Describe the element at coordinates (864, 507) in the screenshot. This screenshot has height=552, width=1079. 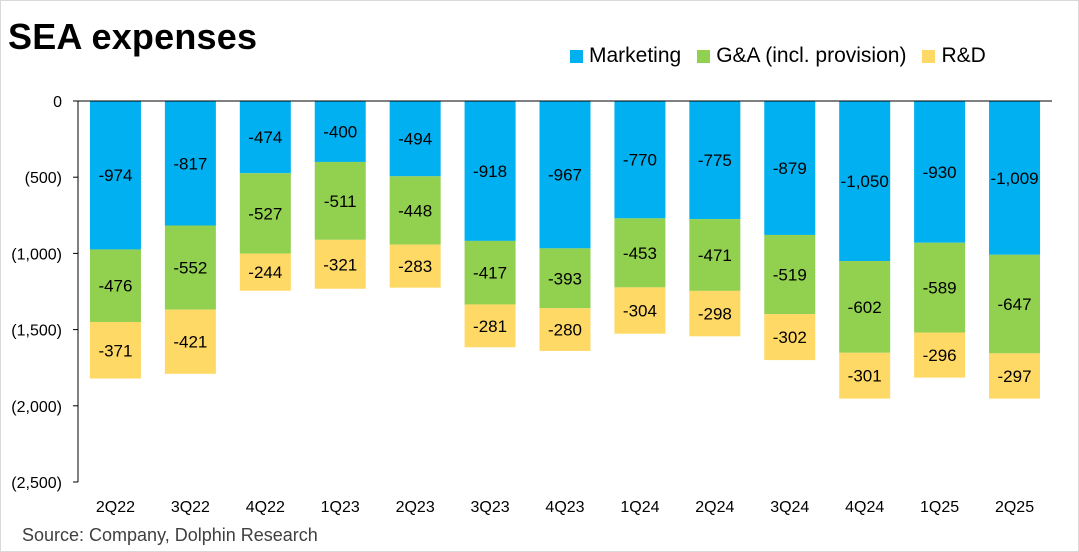
I see `x-category-label: 4Q24` at that location.